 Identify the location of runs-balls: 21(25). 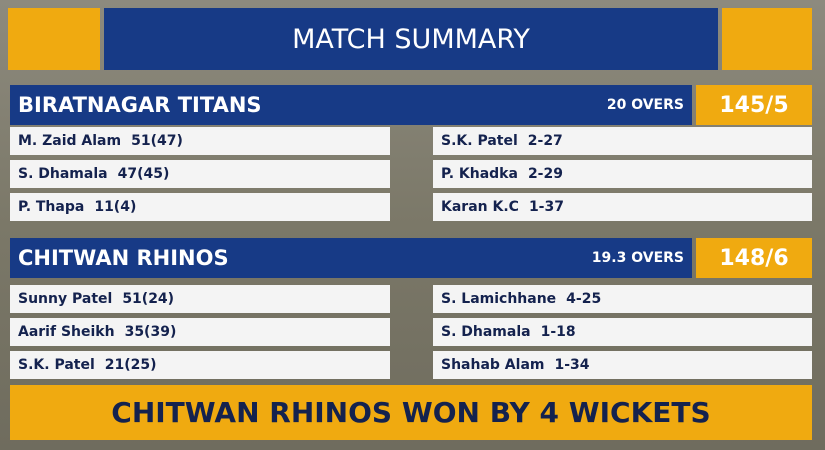
(130, 365).